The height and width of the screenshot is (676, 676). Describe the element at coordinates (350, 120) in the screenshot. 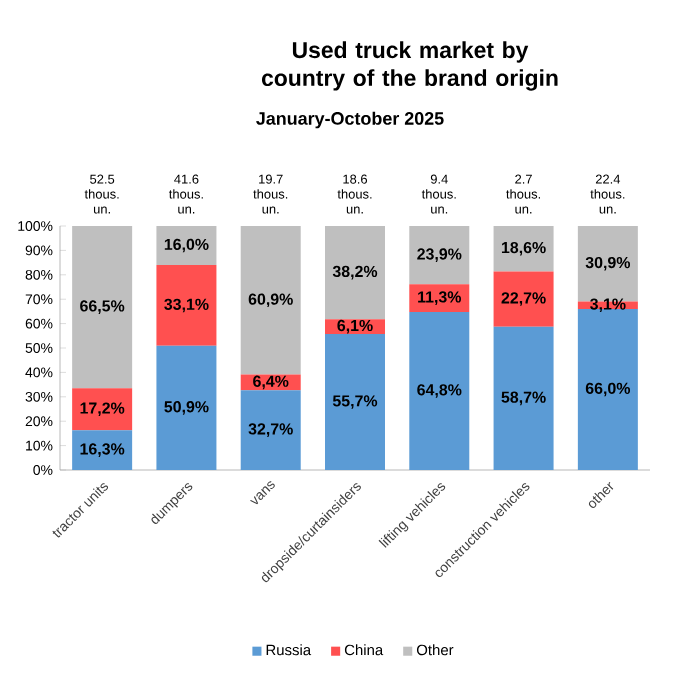

I see `chart-subtitle: January-October 2025` at that location.